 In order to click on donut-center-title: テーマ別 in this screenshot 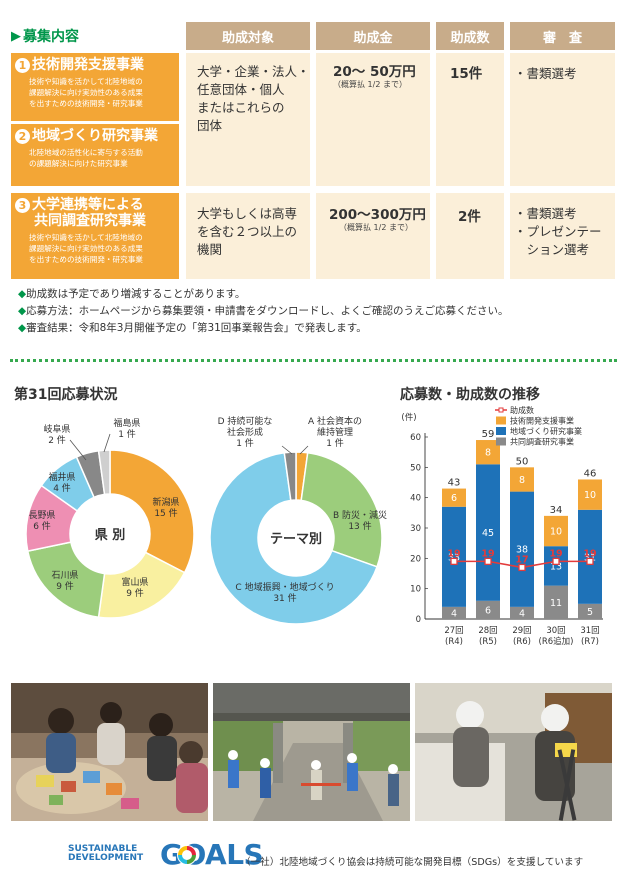, I will do `click(296, 539)`.